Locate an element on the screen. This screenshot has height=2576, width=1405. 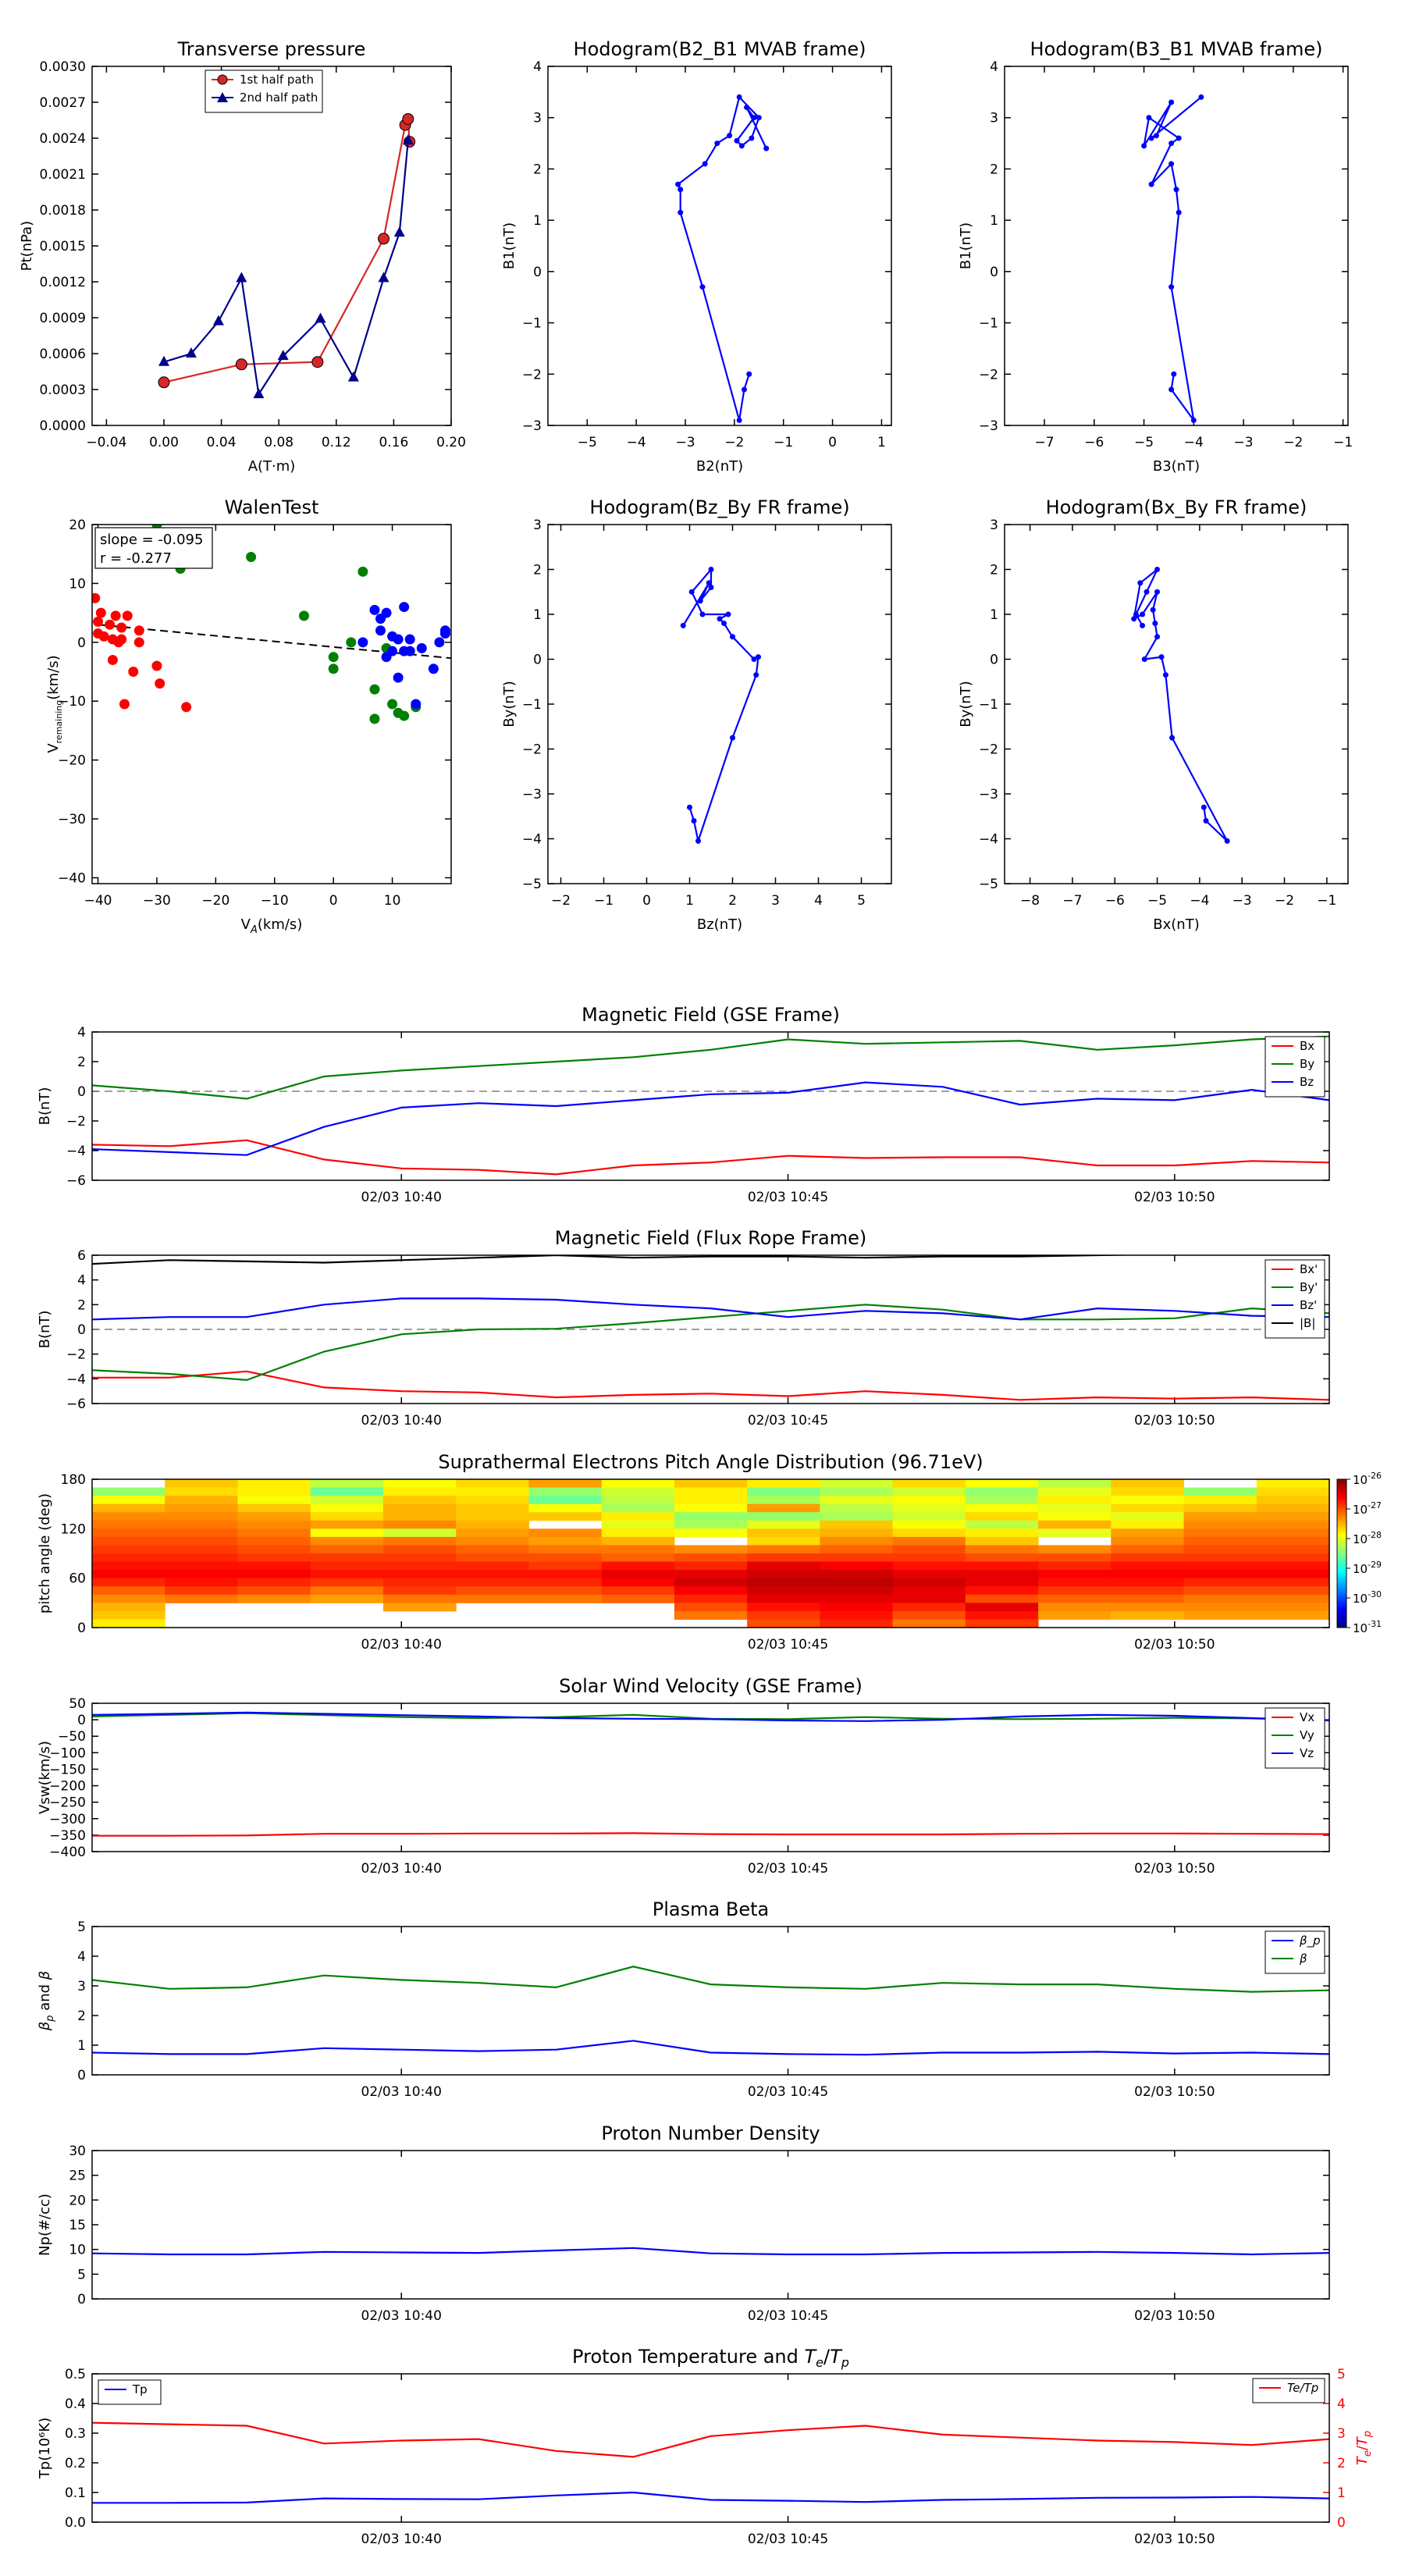
y-tick-label: 2 is located at coordinates (81, 1305).